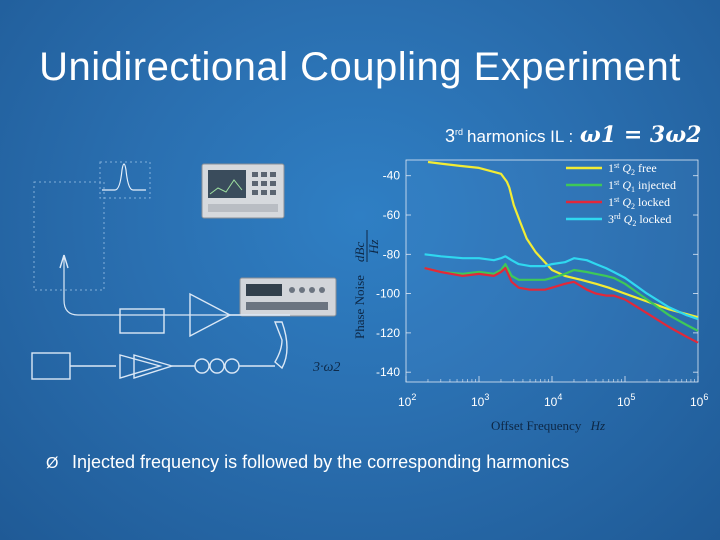  What do you see at coordinates (392, 215) in the screenshot?
I see `y-tick-label: -60` at bounding box center [392, 215].